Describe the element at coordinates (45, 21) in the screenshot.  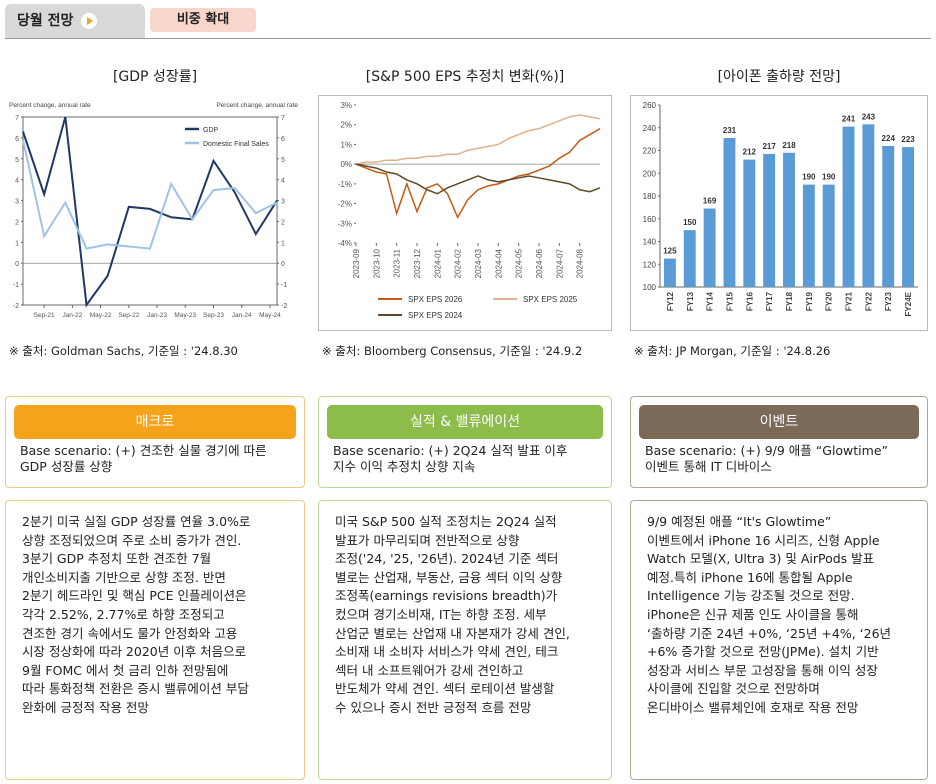
I see `tab-label: 당월 전망` at that location.